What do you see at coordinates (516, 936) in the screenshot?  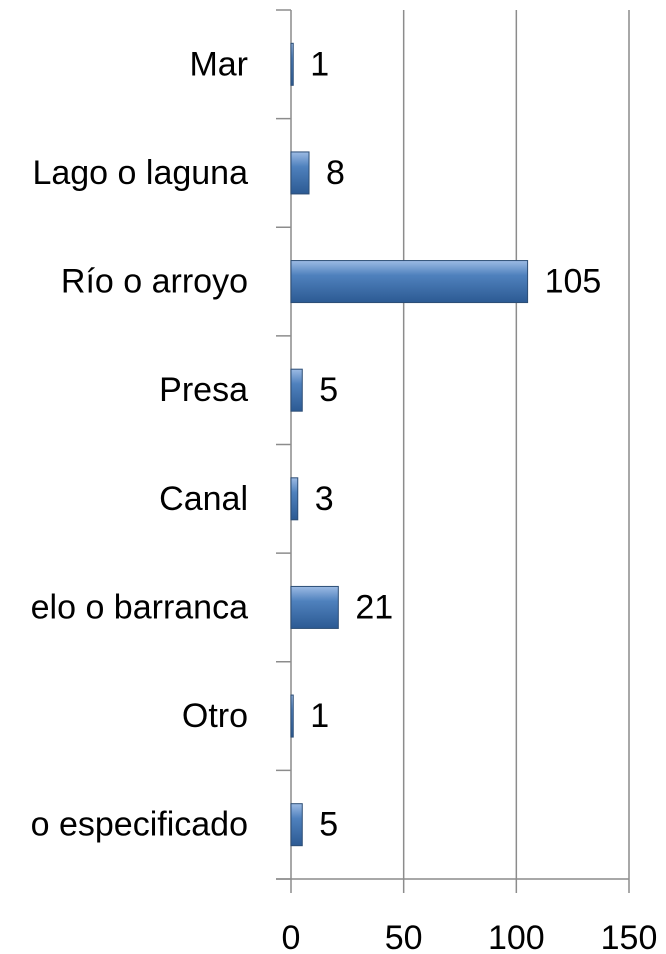 I see `x-tick-label: 100` at bounding box center [516, 936].